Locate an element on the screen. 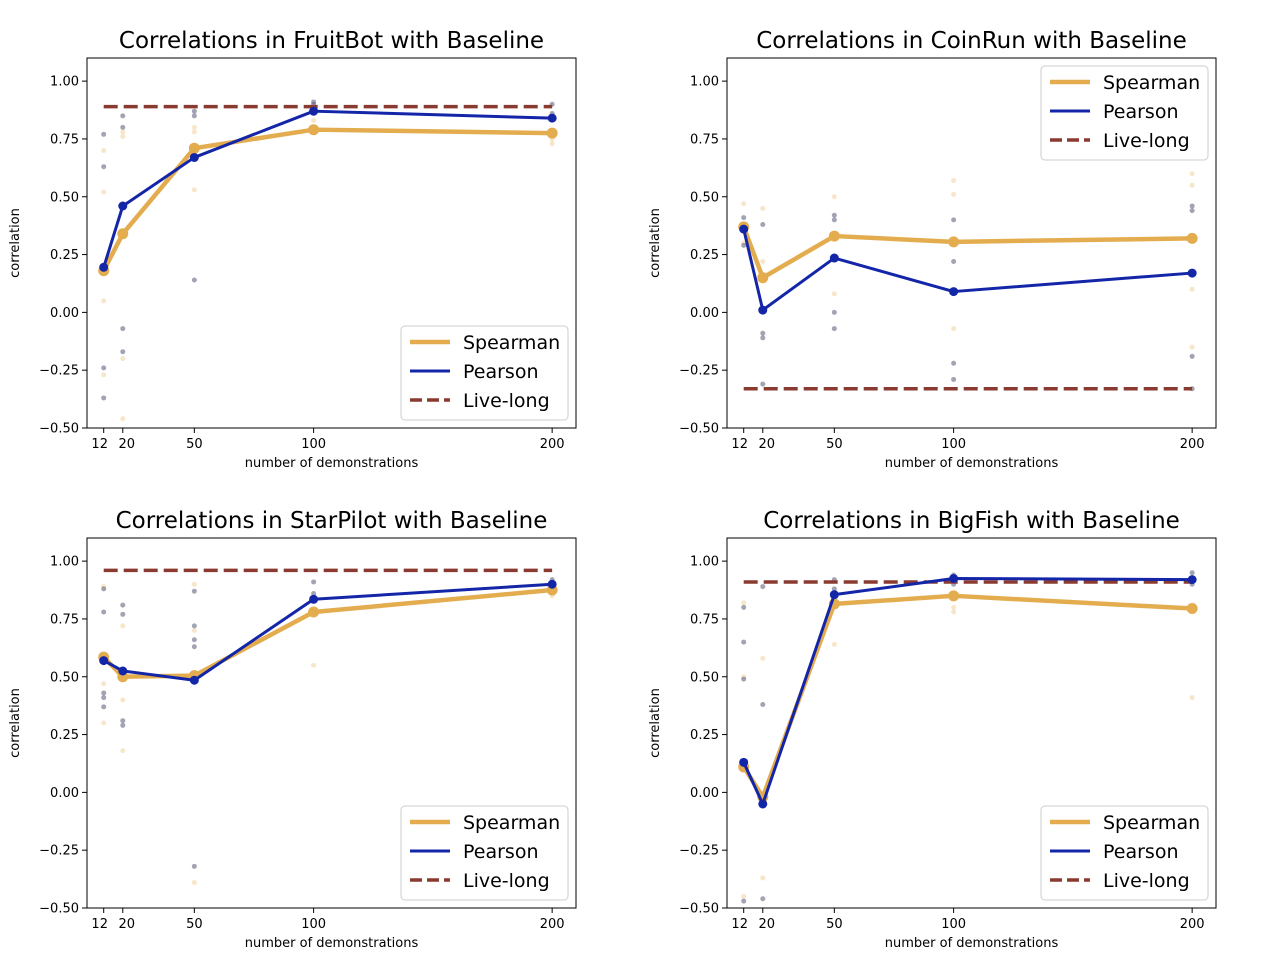 This screenshot has height=960, width=1280. y-tick-label: −0.50 is located at coordinates (59, 429).